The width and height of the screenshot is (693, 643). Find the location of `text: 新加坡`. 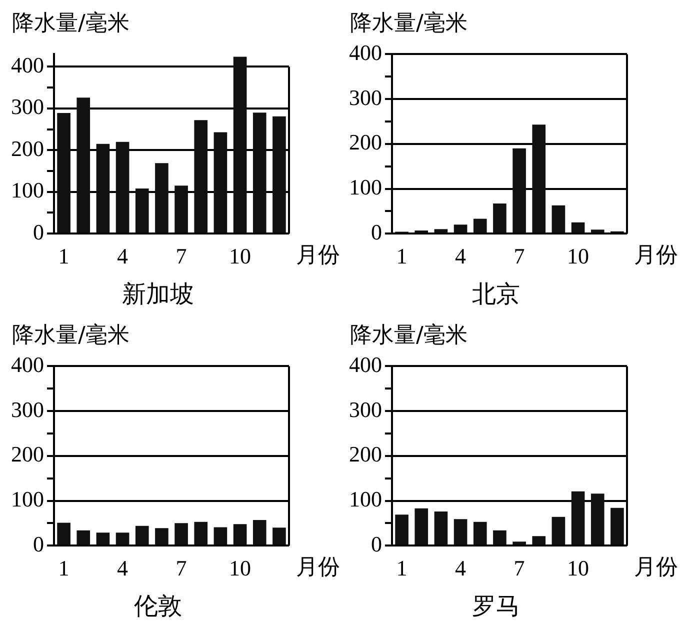

text: 新加坡 is located at coordinates (158, 294).